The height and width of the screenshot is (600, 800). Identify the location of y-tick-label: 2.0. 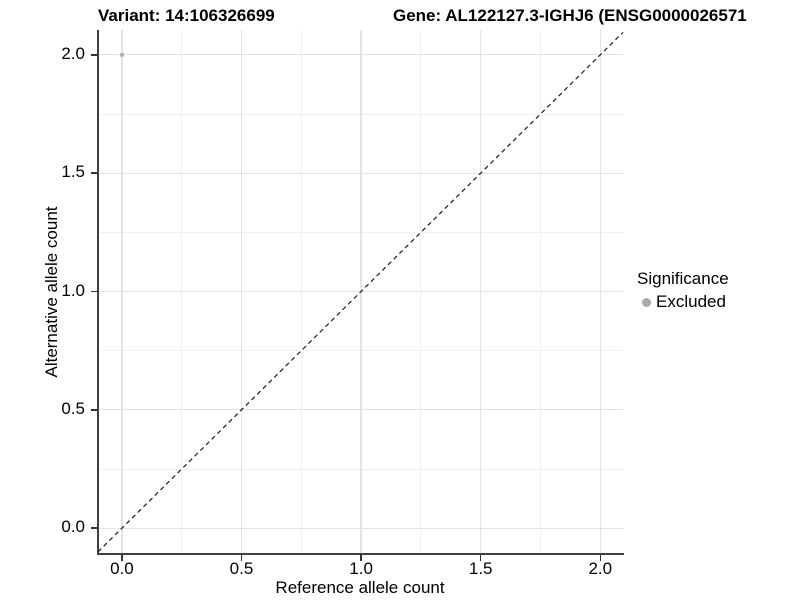
(73, 53).